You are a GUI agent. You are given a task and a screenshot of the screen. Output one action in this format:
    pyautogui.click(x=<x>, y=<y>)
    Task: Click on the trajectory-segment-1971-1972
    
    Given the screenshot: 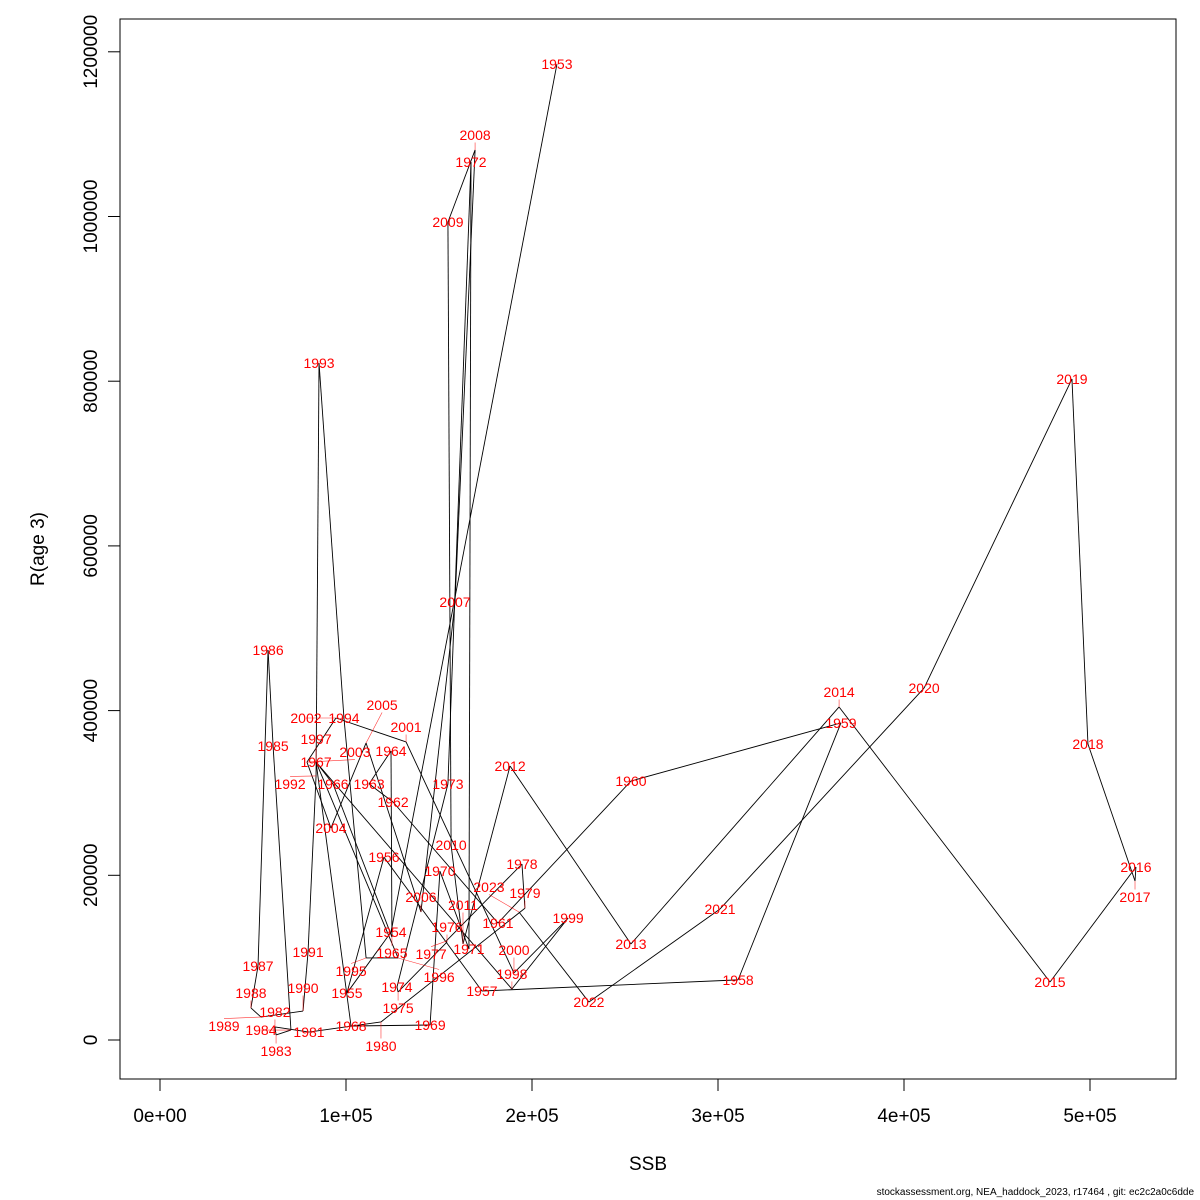 What is the action you would take?
    pyautogui.click(x=470, y=556)
    